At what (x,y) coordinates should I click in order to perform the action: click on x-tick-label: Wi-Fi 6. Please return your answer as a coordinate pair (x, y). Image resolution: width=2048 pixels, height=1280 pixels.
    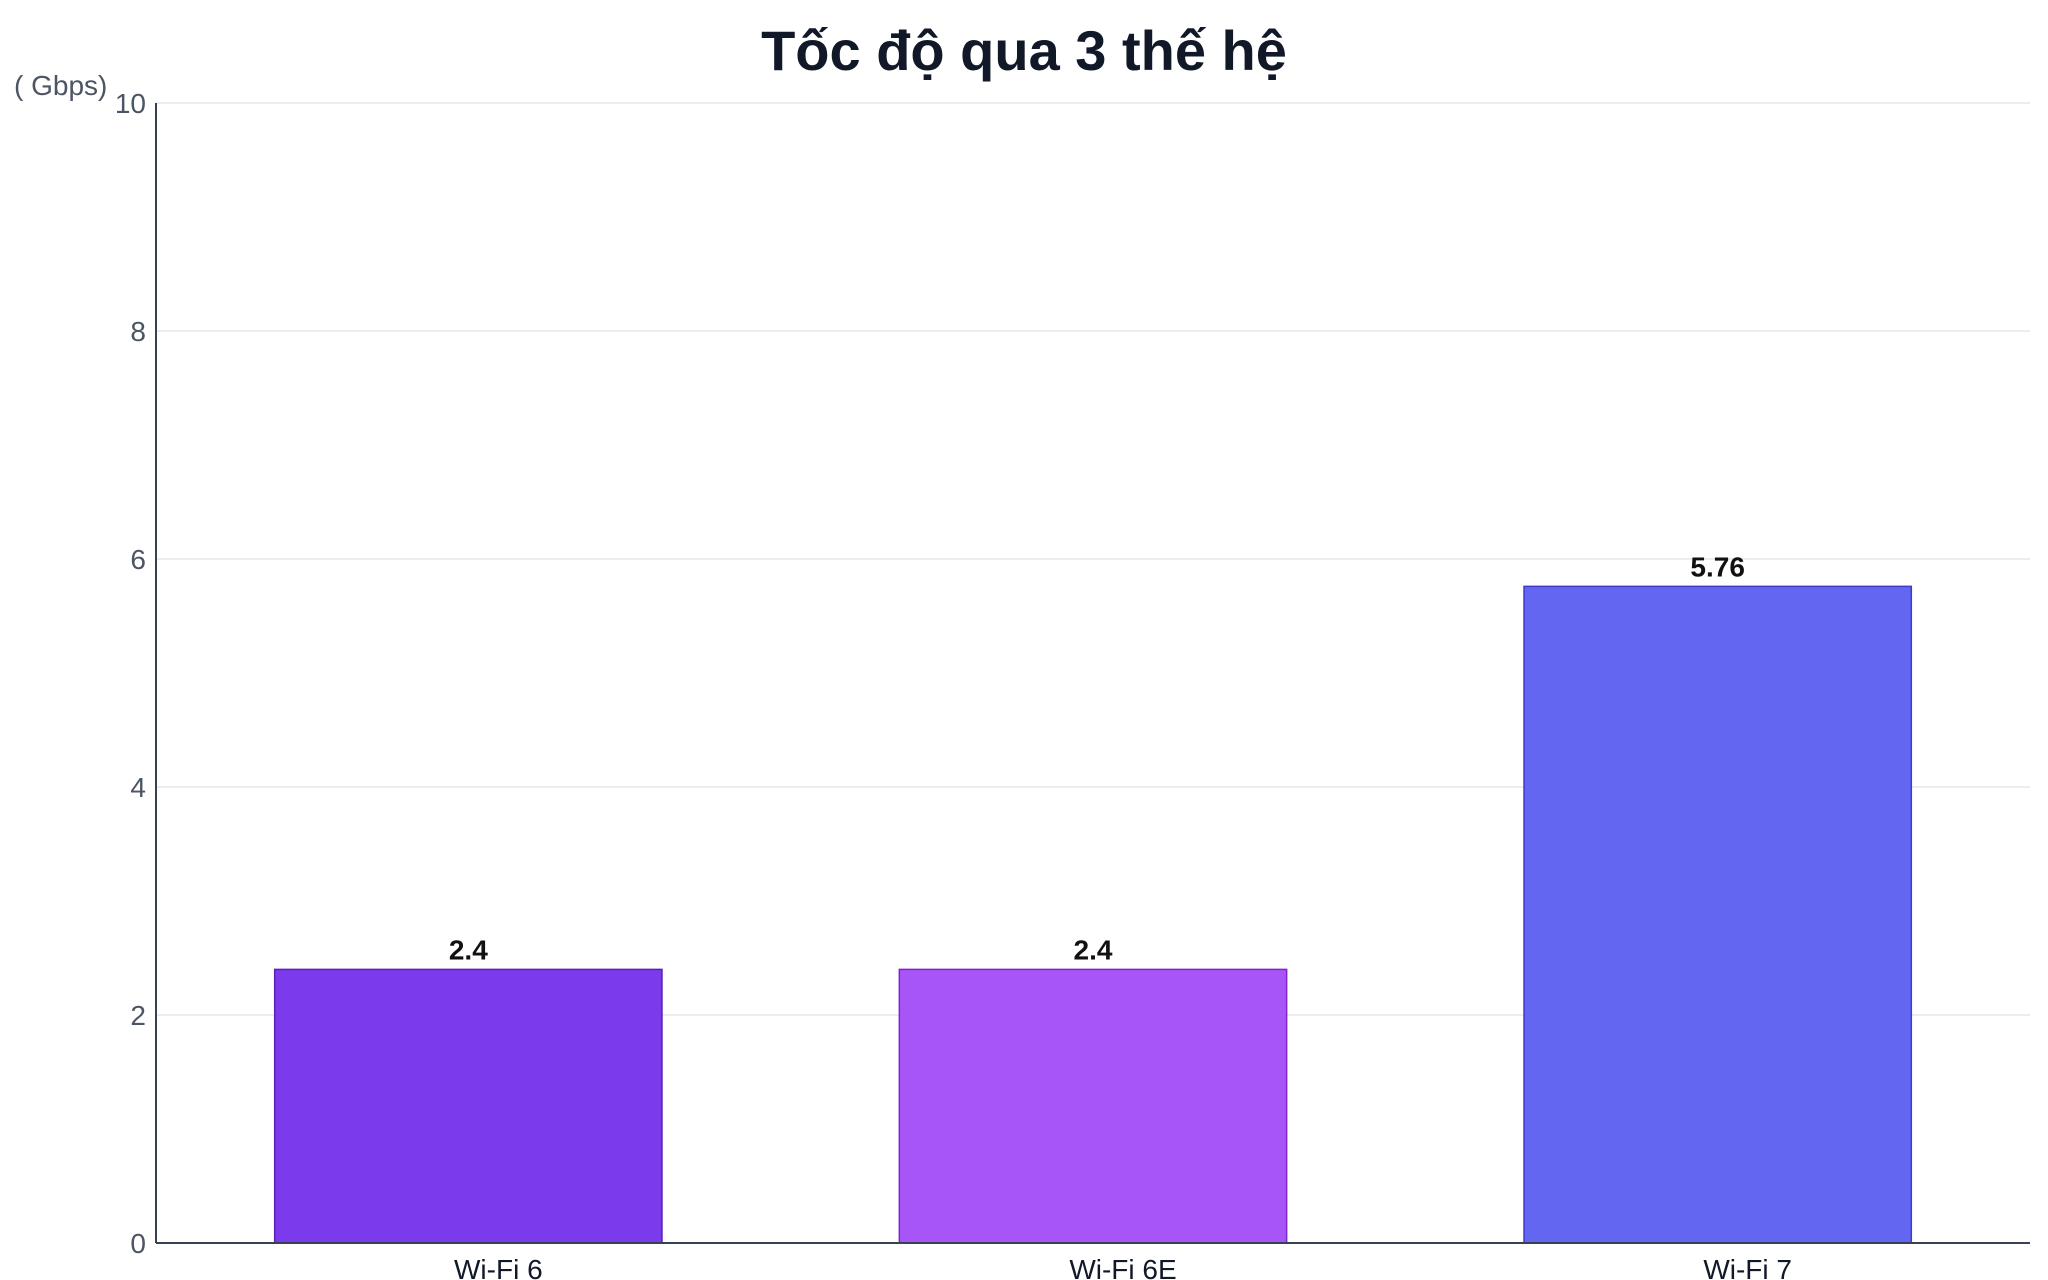
    Looking at the image, I should click on (498, 1267).